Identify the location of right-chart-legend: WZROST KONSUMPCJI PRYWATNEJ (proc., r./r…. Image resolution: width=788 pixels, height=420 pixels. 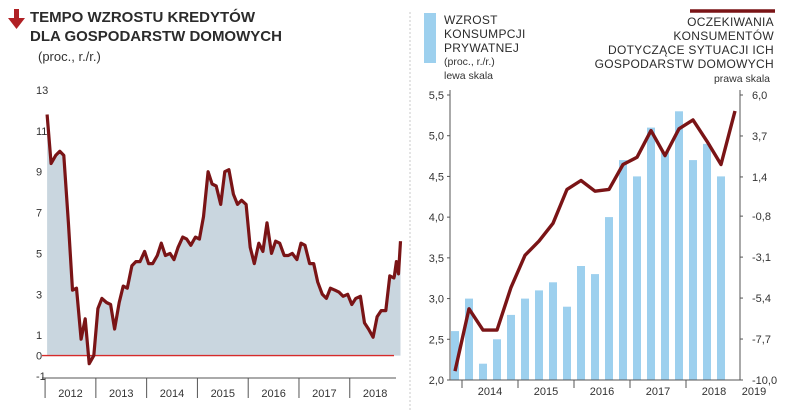
(599, 47).